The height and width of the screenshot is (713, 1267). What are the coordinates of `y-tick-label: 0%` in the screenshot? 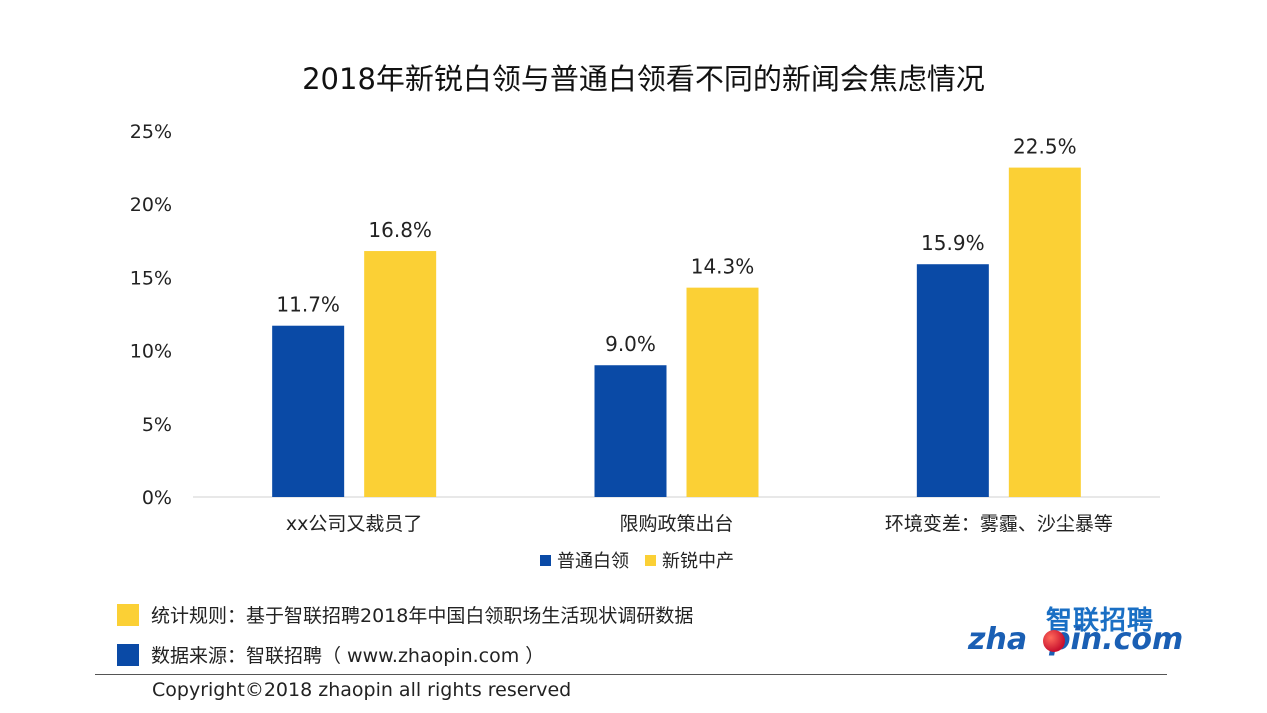 It's located at (157, 498).